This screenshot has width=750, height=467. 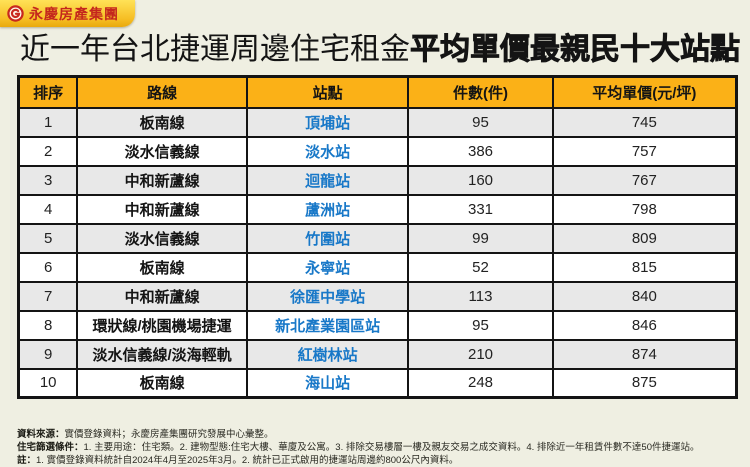 I want to click on footnote-source: 資料來源：實價登錄資料；永慶房產集團研究發展中心彙整。, so click(x=376, y=434).